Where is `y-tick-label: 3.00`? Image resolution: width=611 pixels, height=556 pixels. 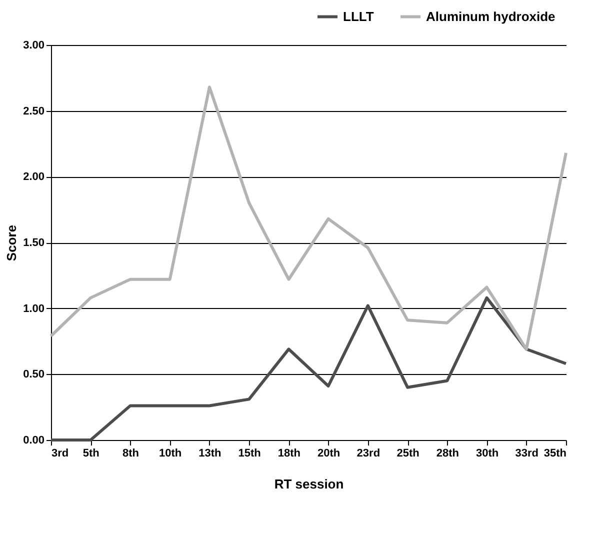
y-tick-label: 3.00 is located at coordinates (33, 46).